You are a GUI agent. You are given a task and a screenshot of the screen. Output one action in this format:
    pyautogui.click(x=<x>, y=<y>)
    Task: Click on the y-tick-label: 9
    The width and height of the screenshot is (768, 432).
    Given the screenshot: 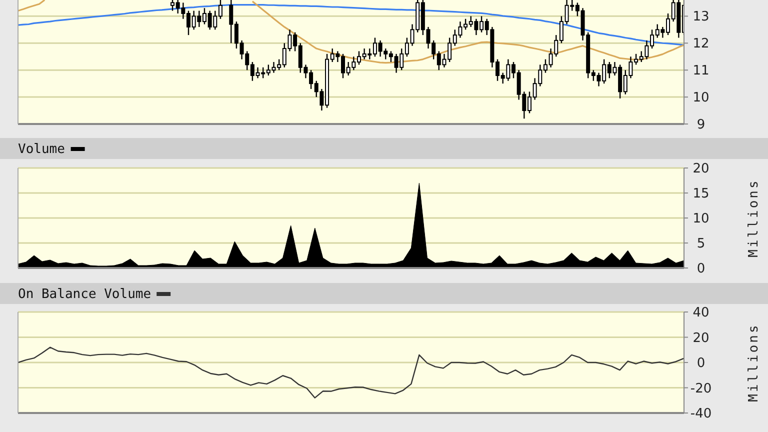 What is the action you would take?
    pyautogui.click(x=701, y=125)
    